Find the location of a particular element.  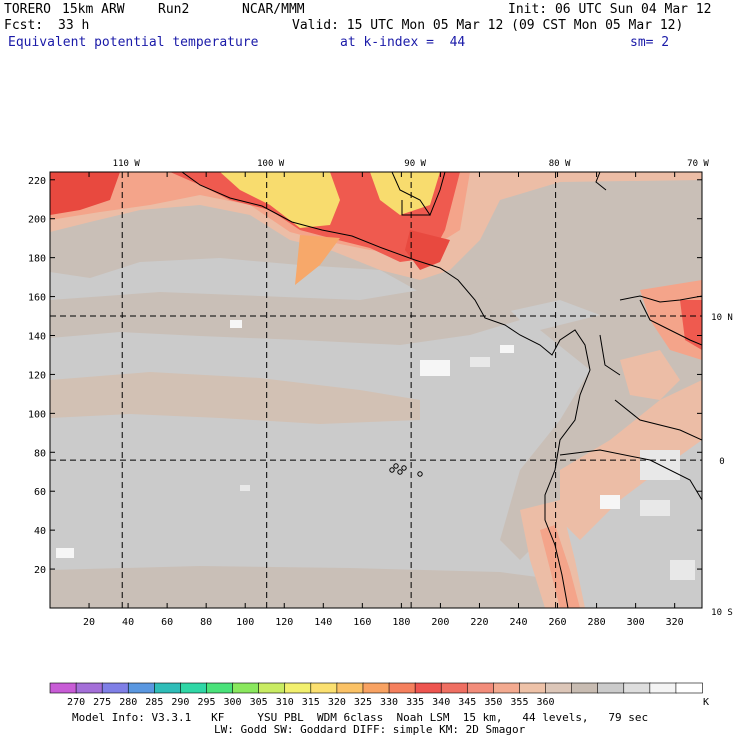

x-tick-label: 280 is located at coordinates (597, 622).